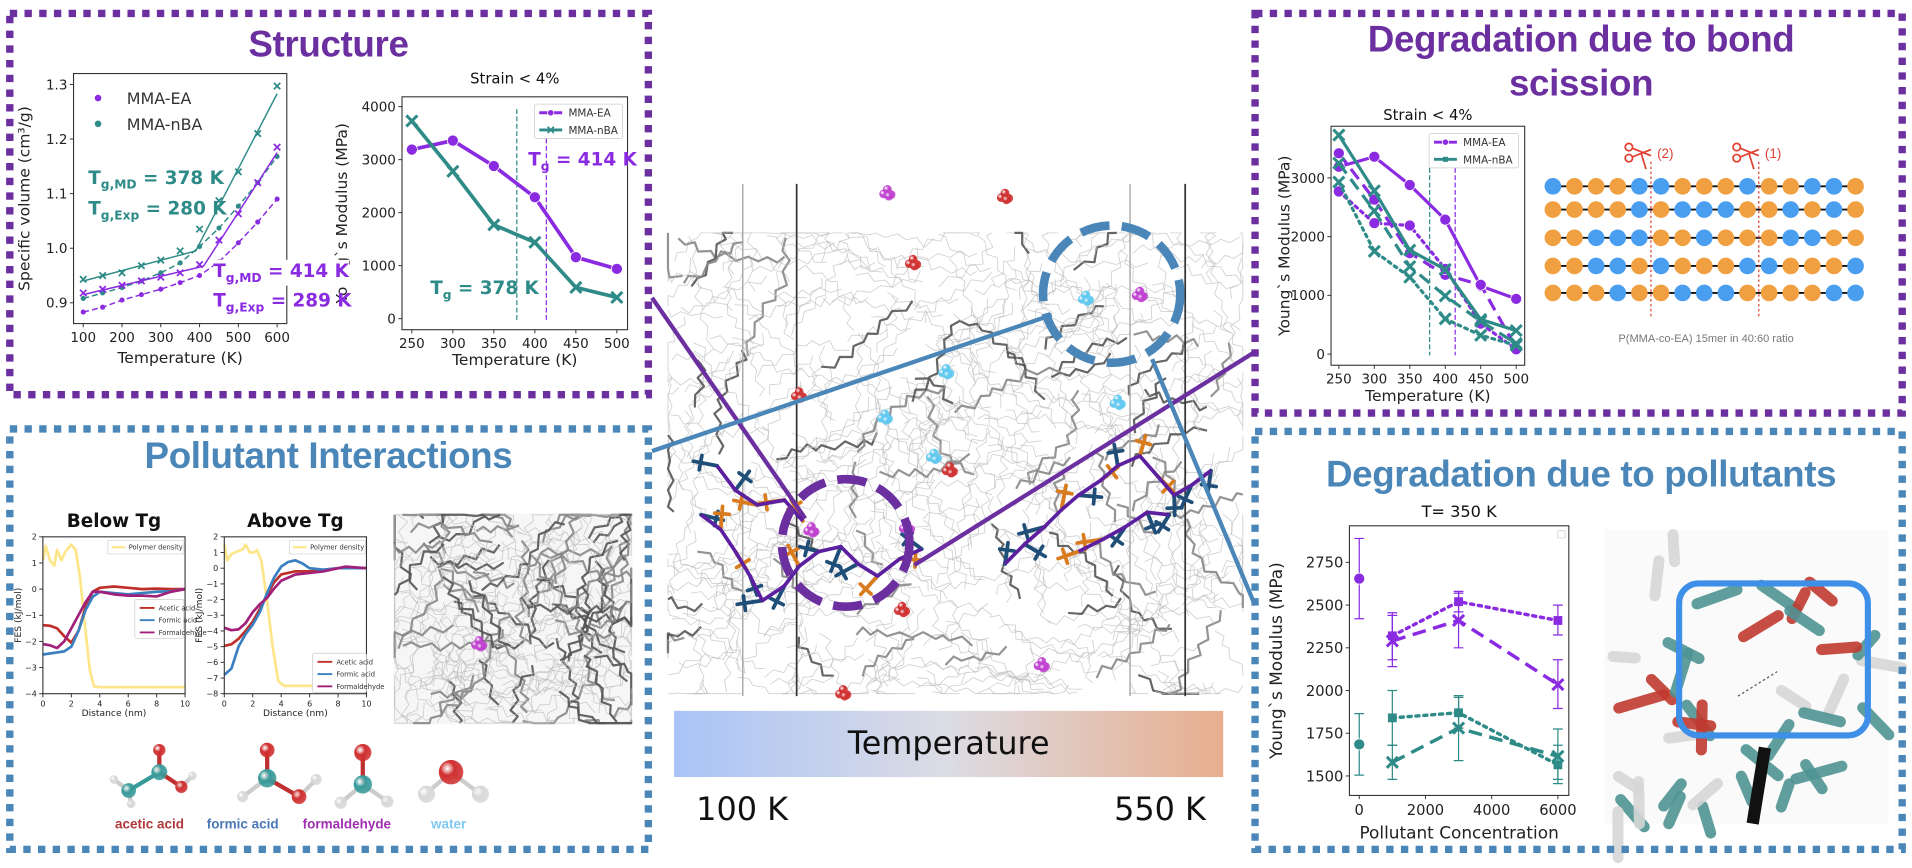 The height and width of the screenshot is (868, 1912). What do you see at coordinates (1581, 40) in the screenshot?
I see `bond-scission-title-line1: Degradation due to bond` at bounding box center [1581, 40].